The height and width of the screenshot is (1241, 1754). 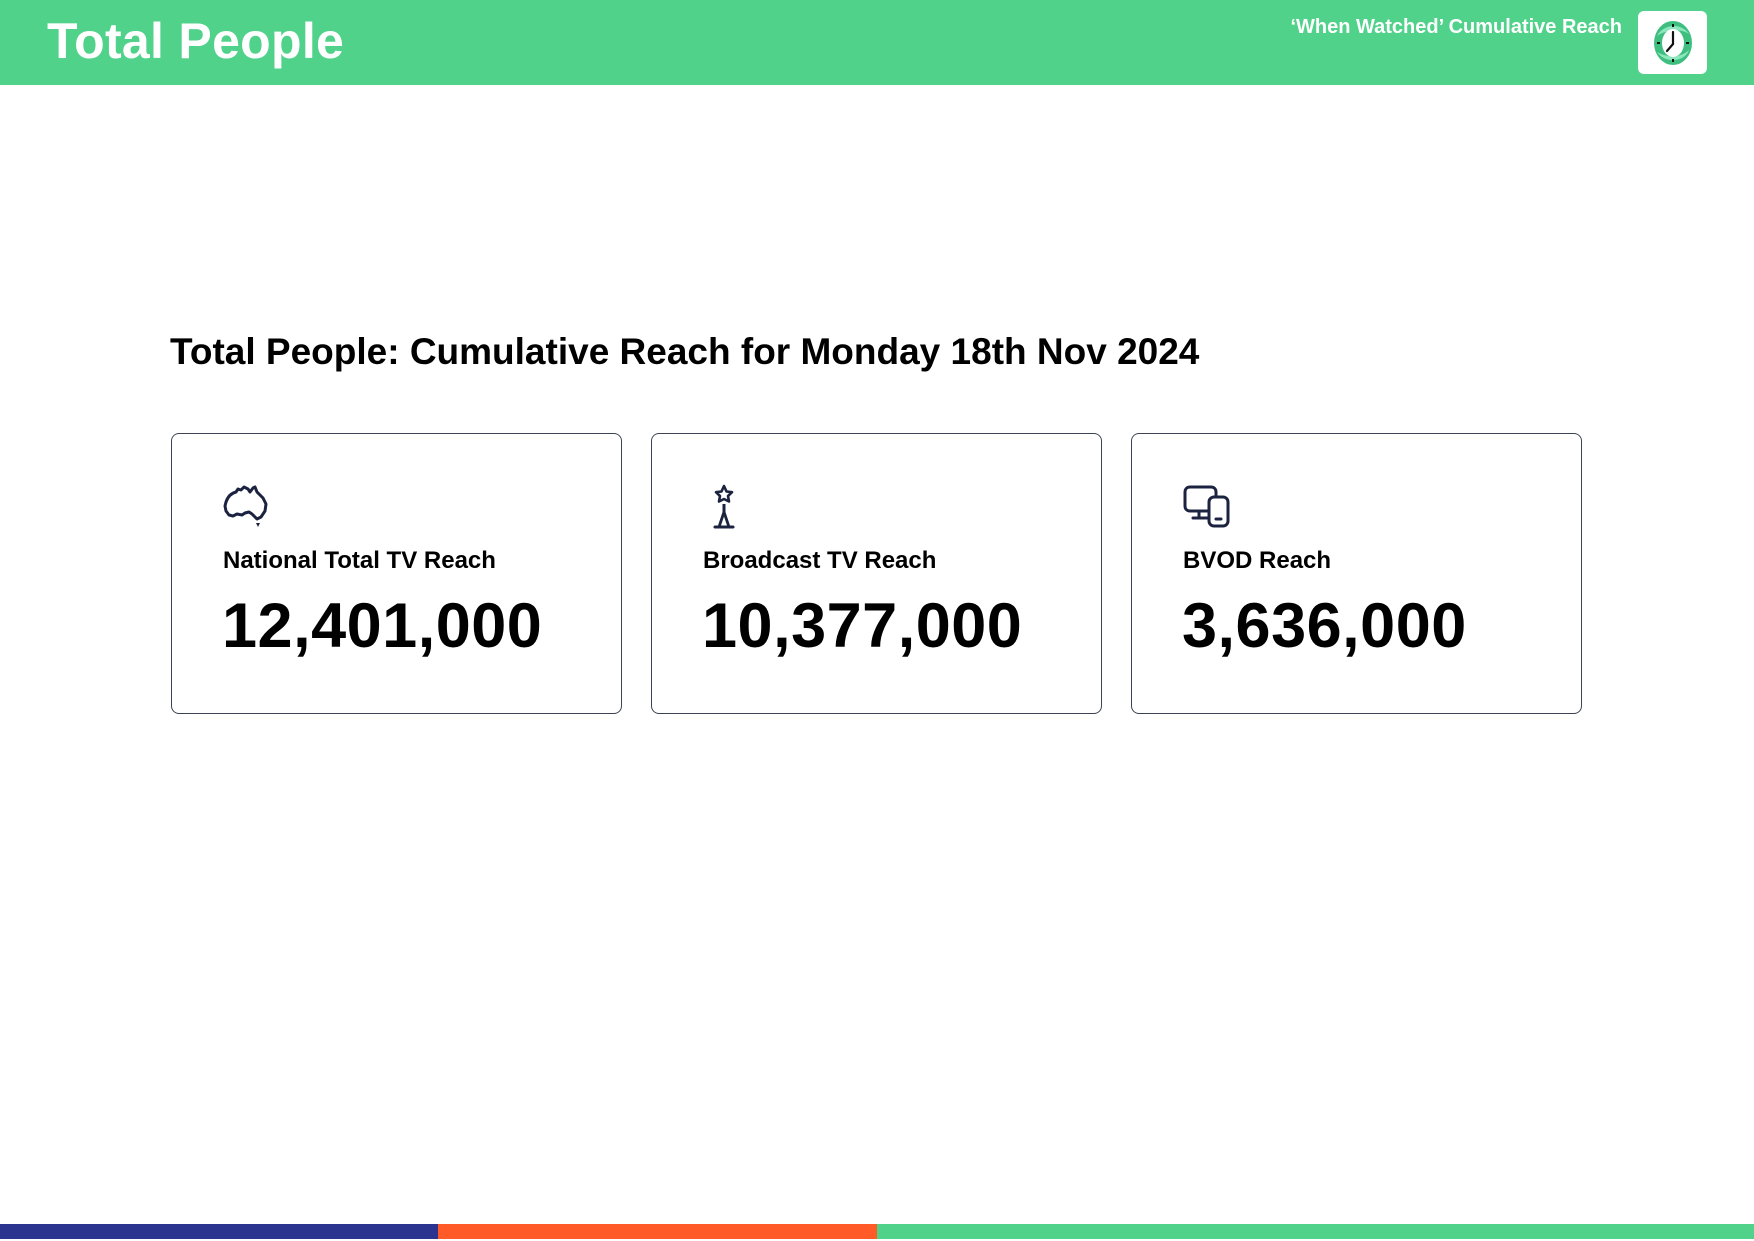 I want to click on footer-segment-blue, so click(x=219, y=1231).